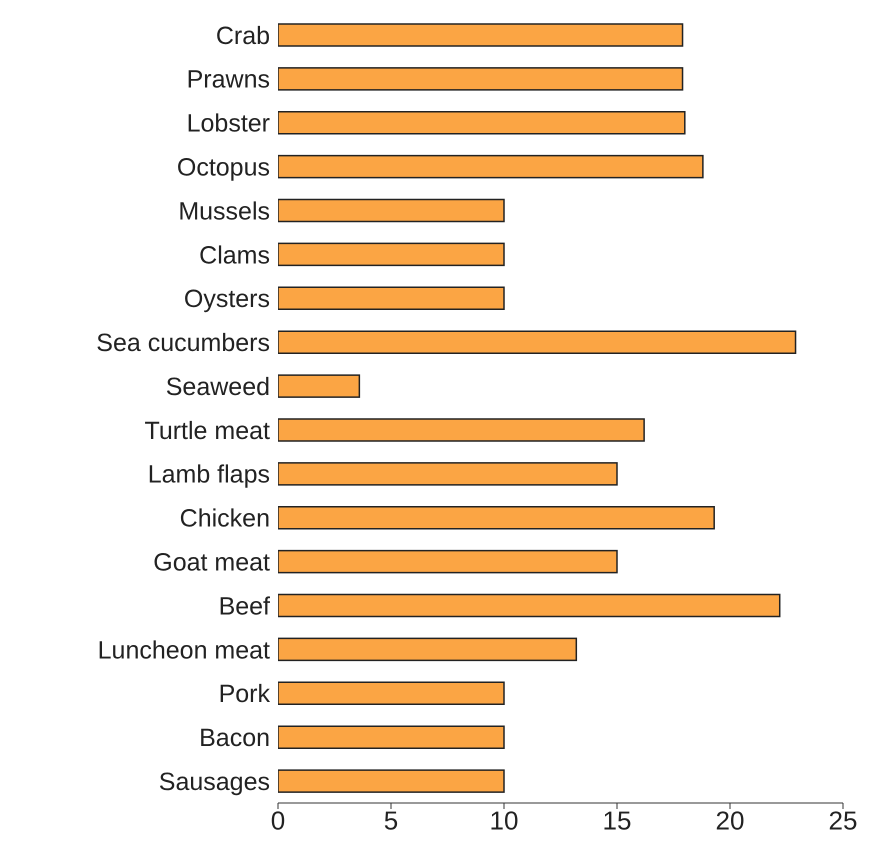 This screenshot has width=871, height=865. Describe the element at coordinates (234, 255) in the screenshot. I see `y-tick-label: Clams` at that location.